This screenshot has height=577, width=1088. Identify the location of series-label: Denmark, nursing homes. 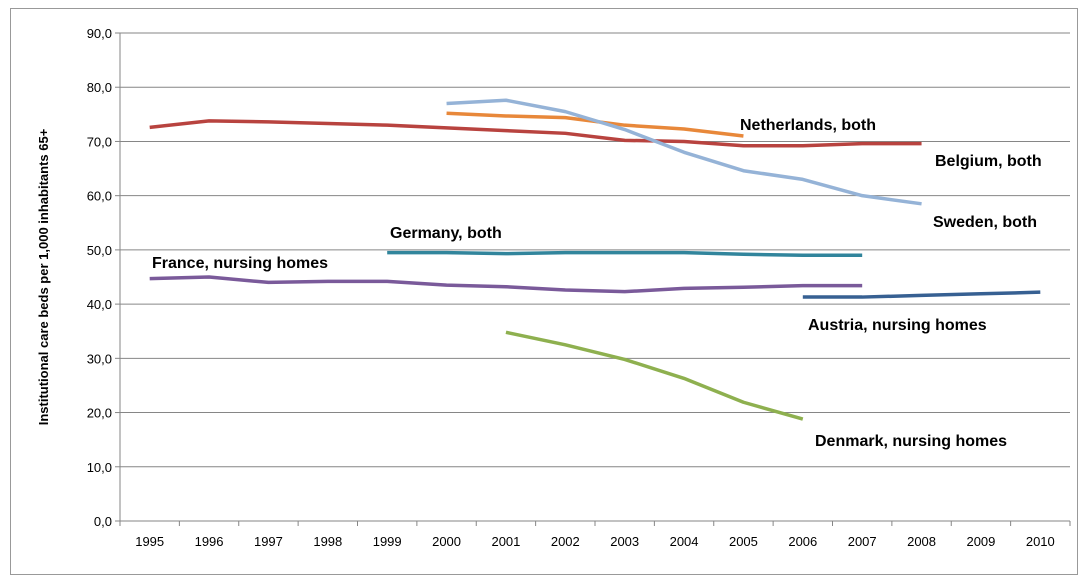
(911, 441).